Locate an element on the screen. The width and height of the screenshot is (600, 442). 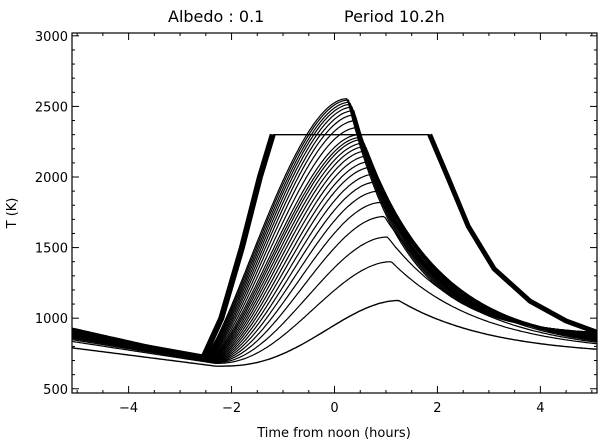
x-tick-label: 2 is located at coordinates (437, 408).